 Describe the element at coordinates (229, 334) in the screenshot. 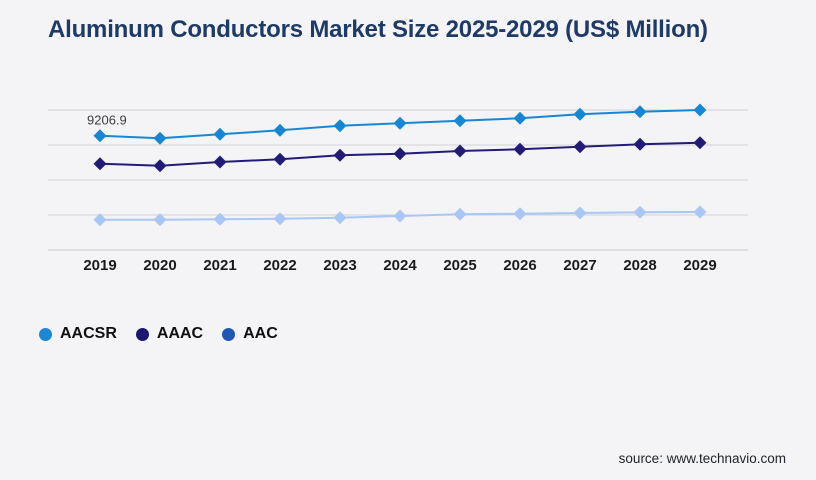

I see `legend-marker-aac-icon` at that location.